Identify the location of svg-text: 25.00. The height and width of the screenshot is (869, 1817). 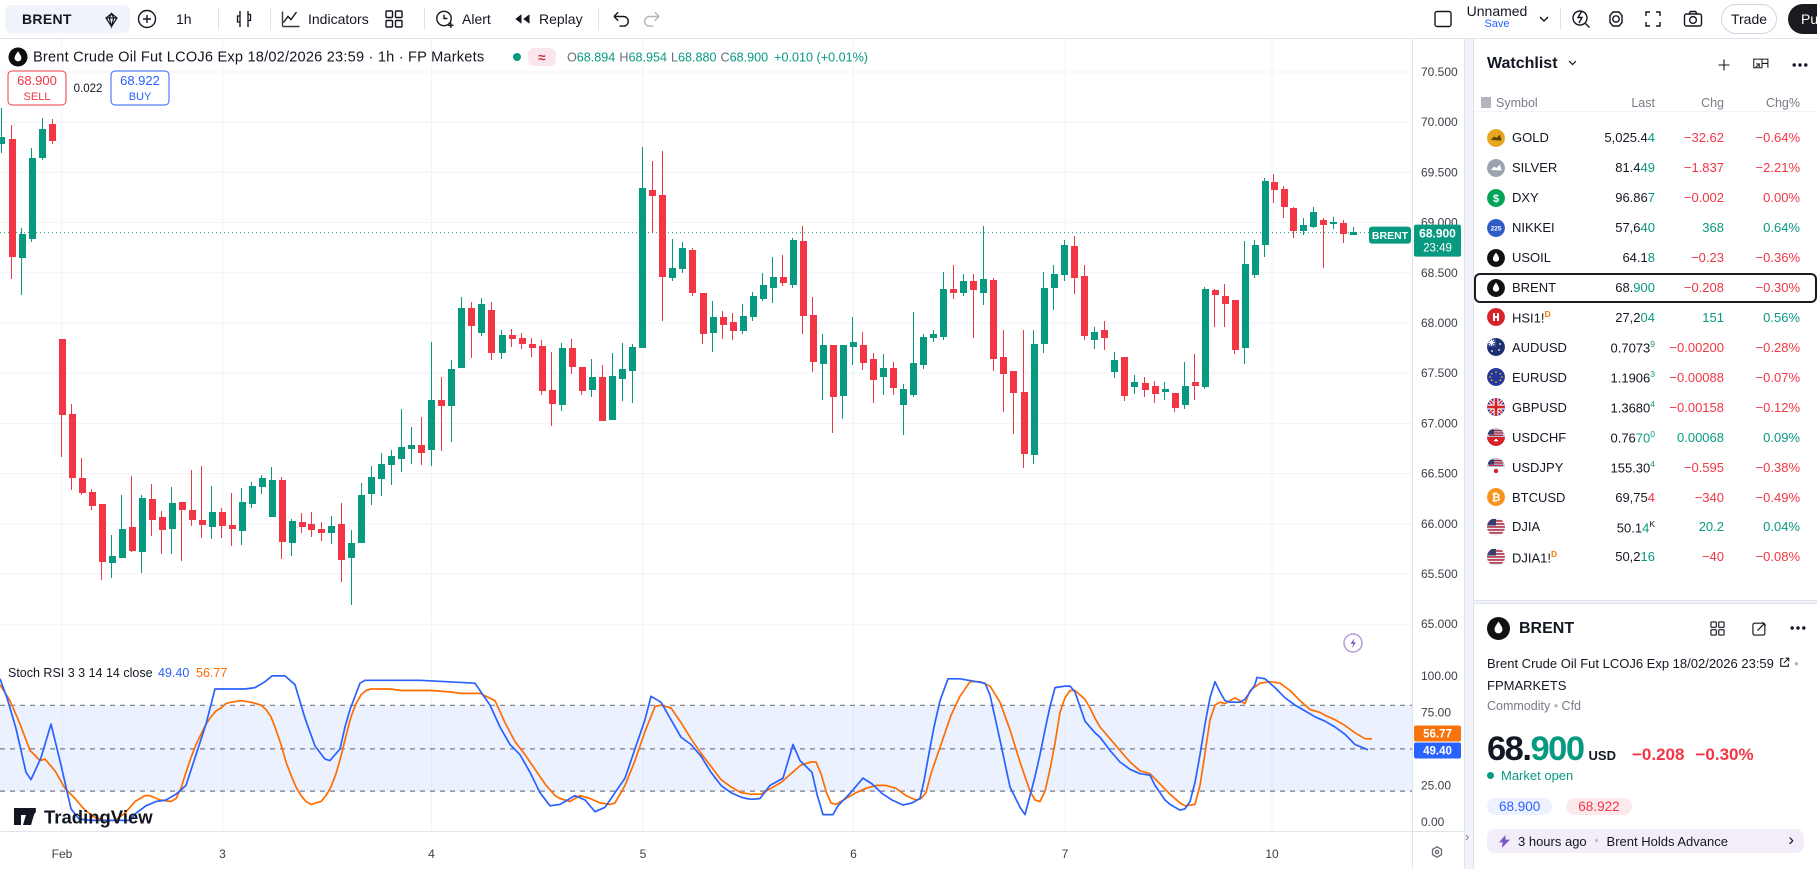
(1436, 785).